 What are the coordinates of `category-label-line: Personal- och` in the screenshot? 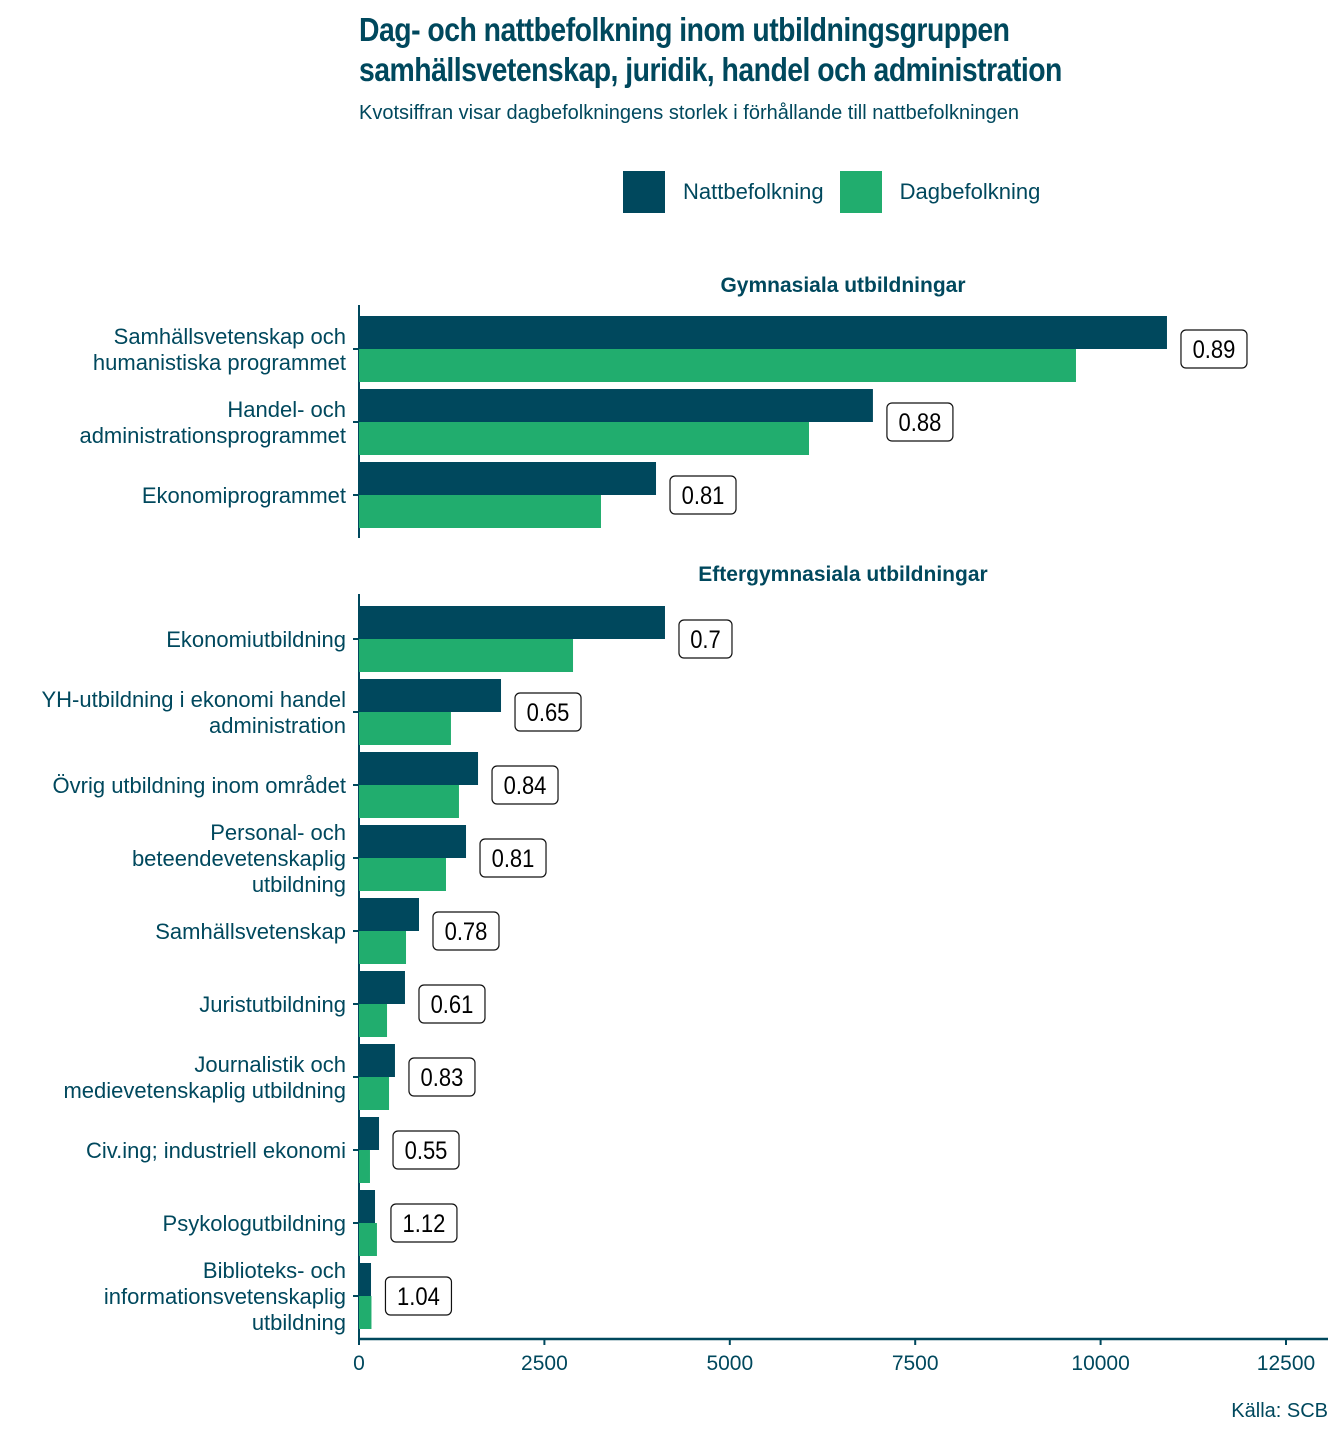 It's located at (278, 832).